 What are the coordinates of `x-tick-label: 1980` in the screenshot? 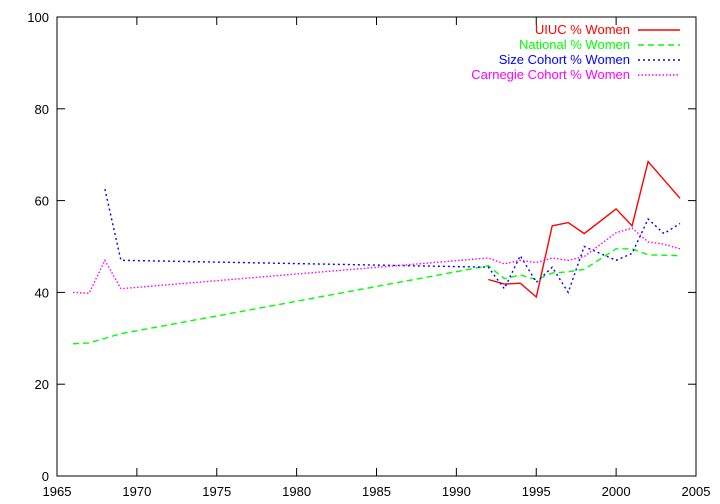 It's located at (296, 491).